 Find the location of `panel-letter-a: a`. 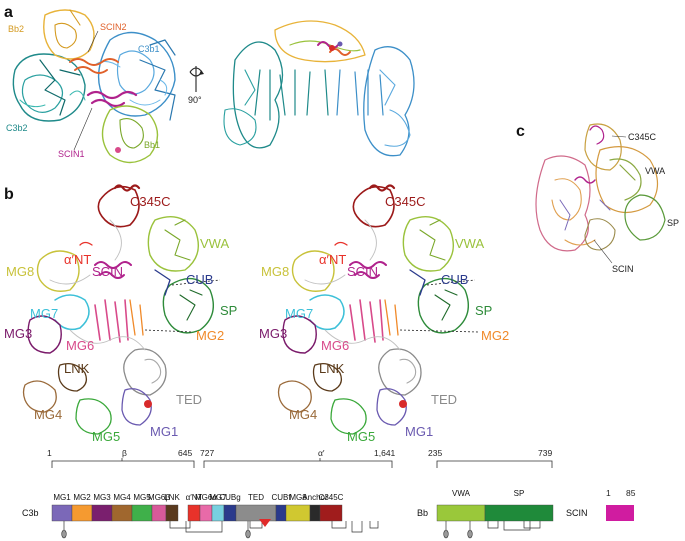

panel-letter-a: a is located at coordinates (8, 12).